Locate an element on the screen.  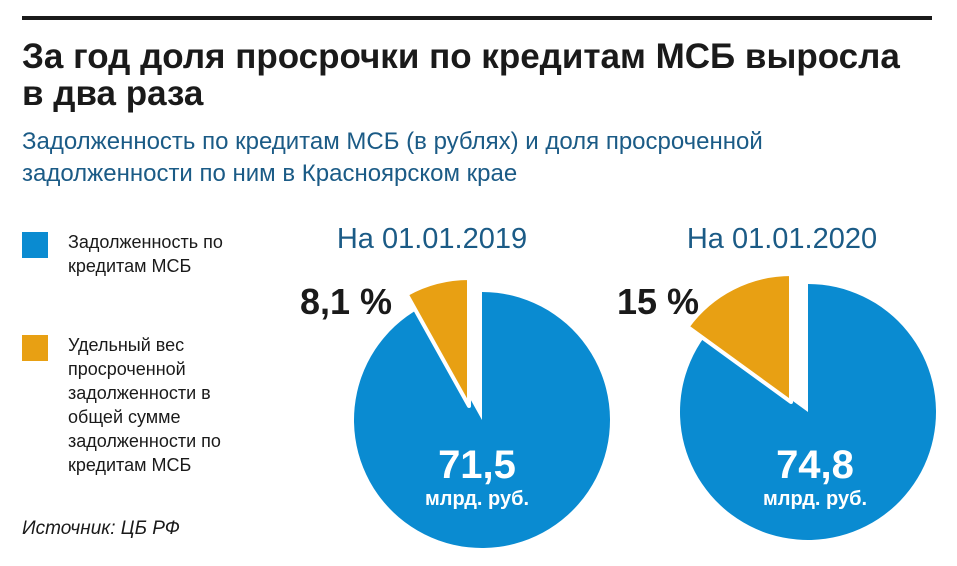
pie-heading-2019: На 01.01.2019 is located at coordinates (432, 239).